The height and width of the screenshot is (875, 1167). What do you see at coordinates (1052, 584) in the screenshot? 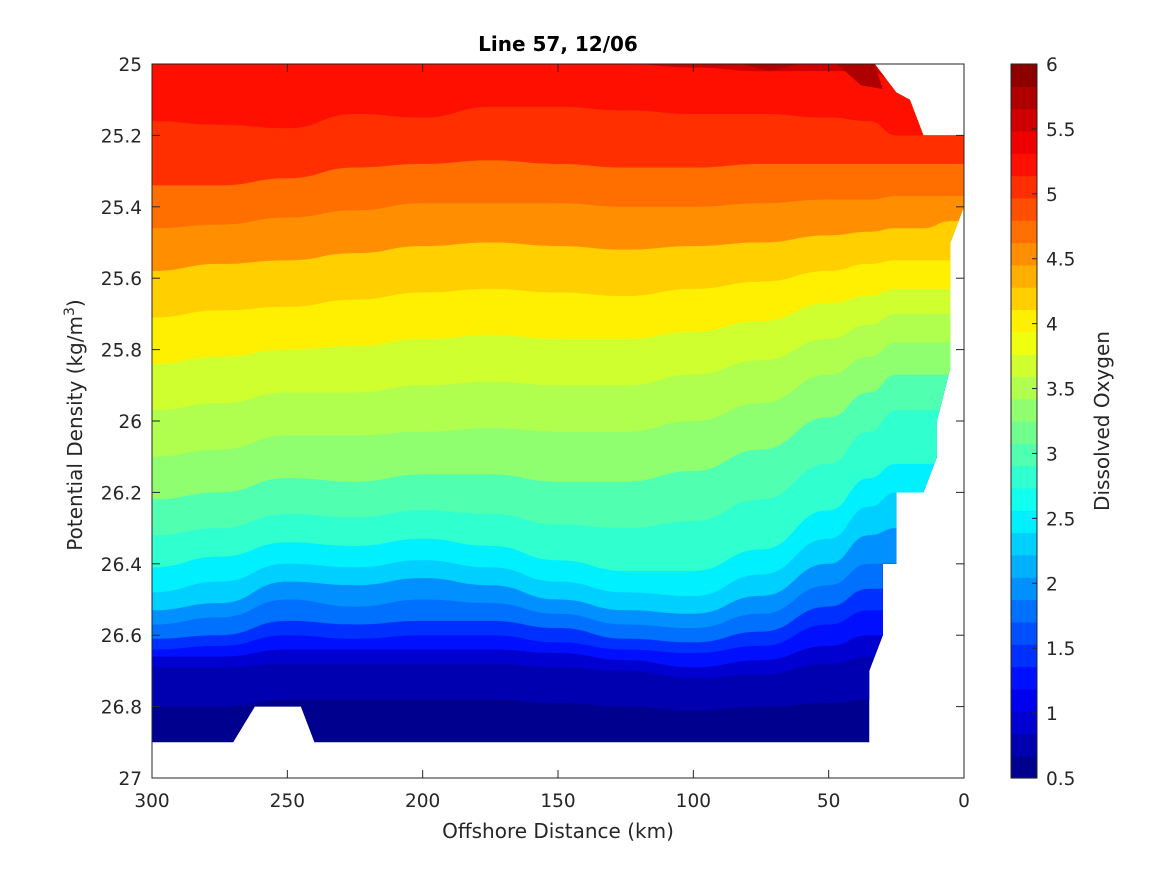
I see `colorbar-tick-label: 2` at bounding box center [1052, 584].